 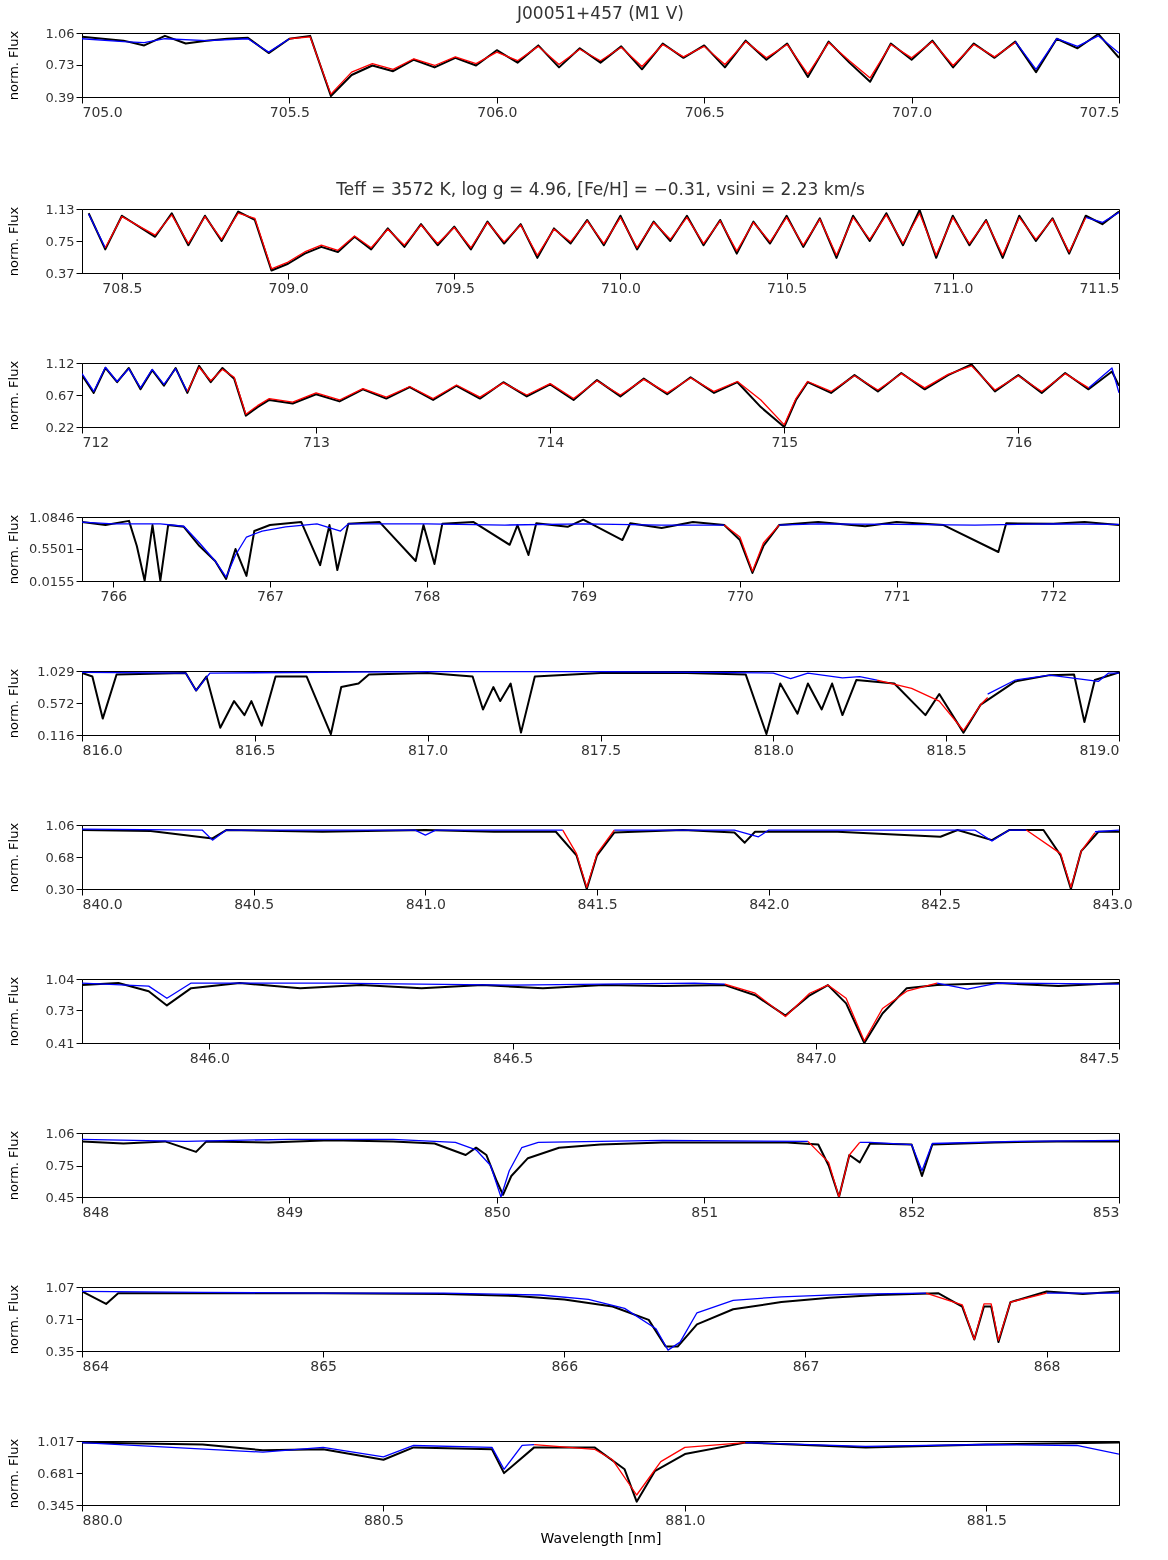 What do you see at coordinates (96, 1365) in the screenshot?
I see `x-tick-label: 864` at bounding box center [96, 1365].